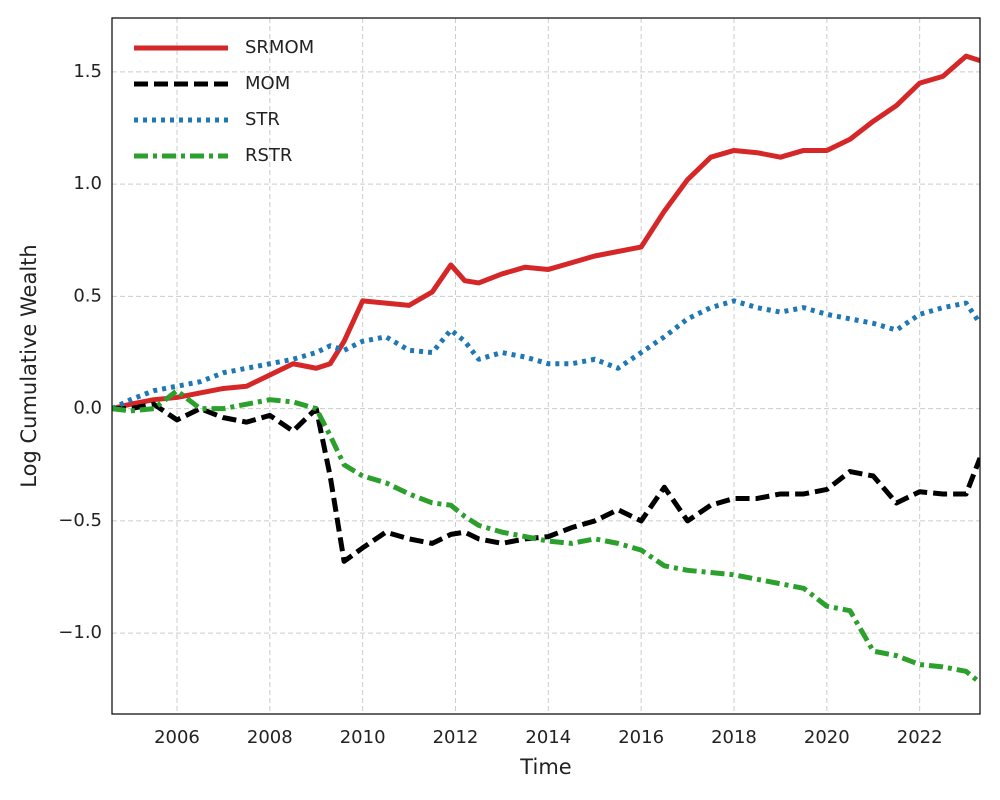 The width and height of the screenshot is (1000, 800). What do you see at coordinates (734, 737) in the screenshot?
I see `x-tick-label: 2018` at bounding box center [734, 737].